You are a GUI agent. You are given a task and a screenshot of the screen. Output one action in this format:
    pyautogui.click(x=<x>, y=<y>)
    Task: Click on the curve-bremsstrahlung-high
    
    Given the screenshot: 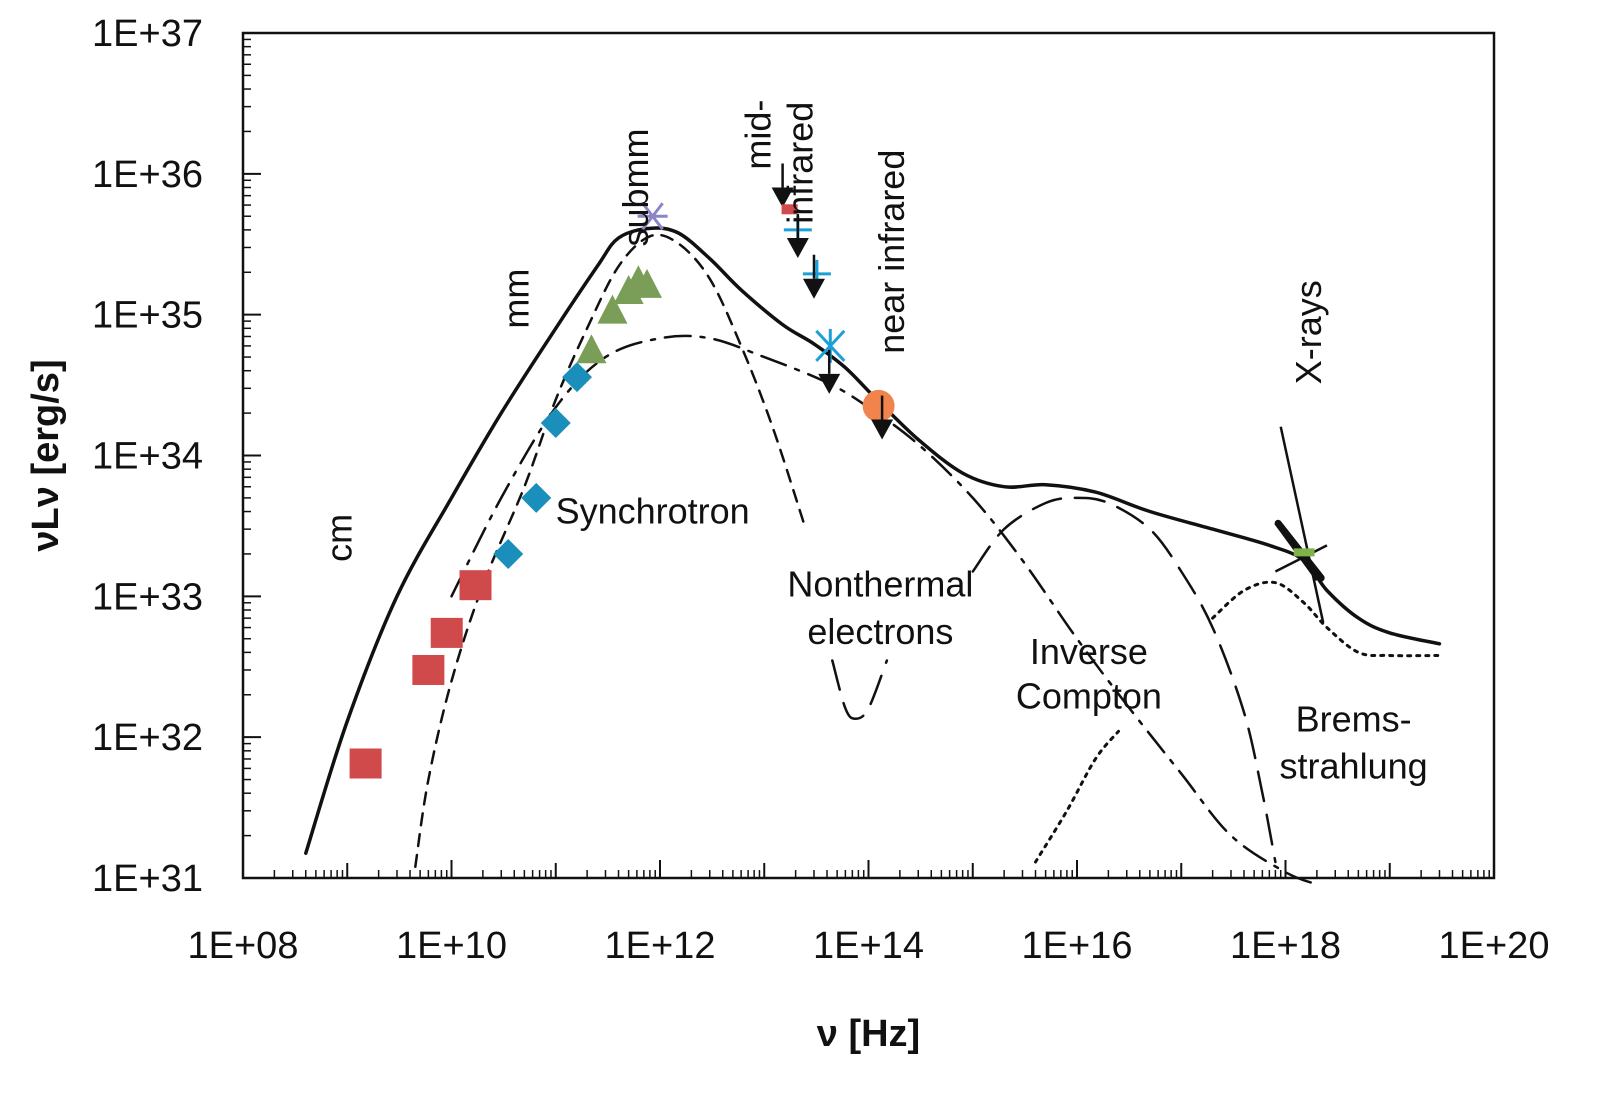 What is the action you would take?
    pyautogui.click(x=1326, y=619)
    